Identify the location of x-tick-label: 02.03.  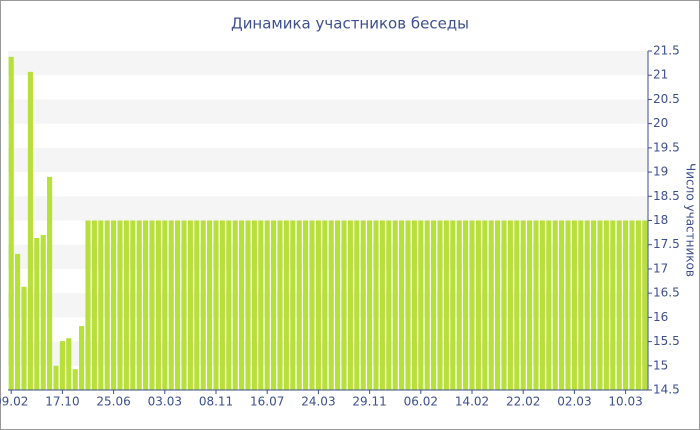
(574, 402).